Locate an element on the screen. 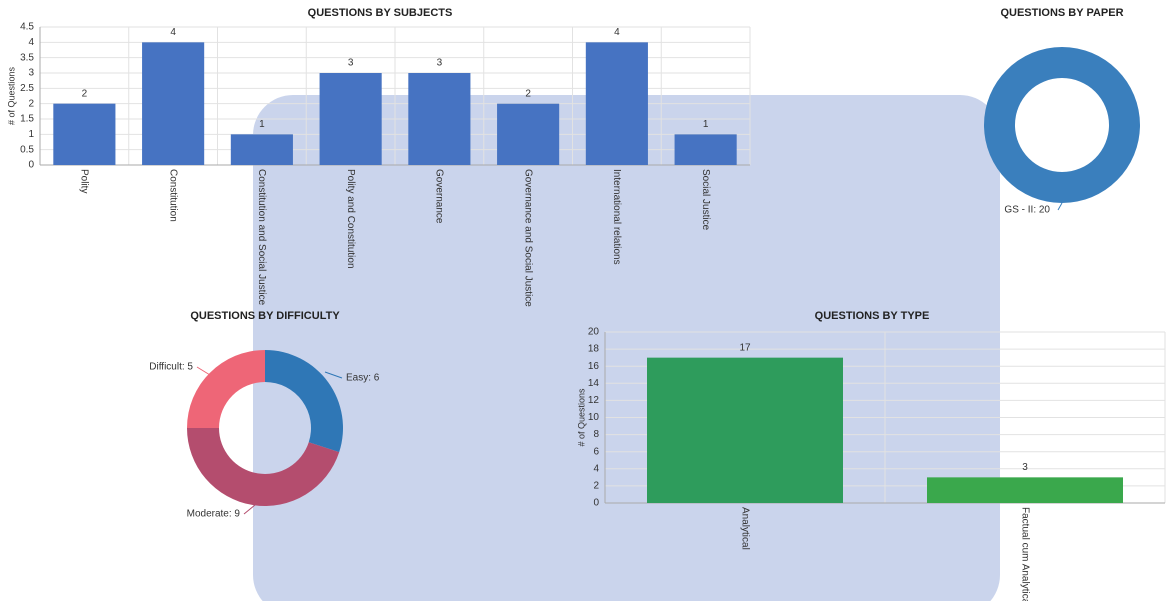 The width and height of the screenshot is (1166, 601). slice-label: GS - II: 20 is located at coordinates (1027, 210).